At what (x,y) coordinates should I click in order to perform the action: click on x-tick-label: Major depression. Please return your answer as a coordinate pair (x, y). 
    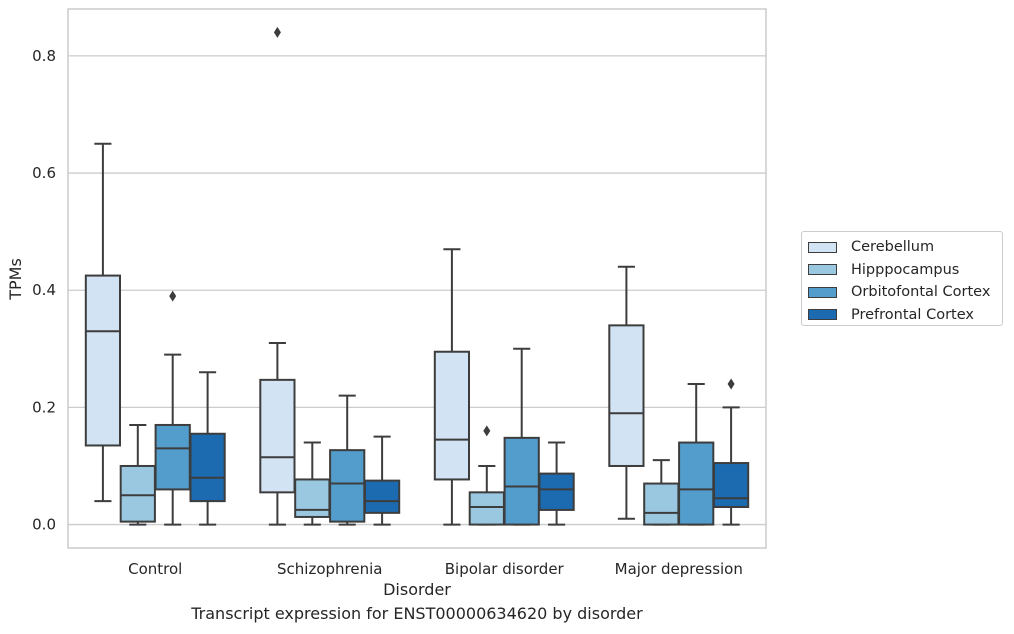
    Looking at the image, I should click on (679, 569).